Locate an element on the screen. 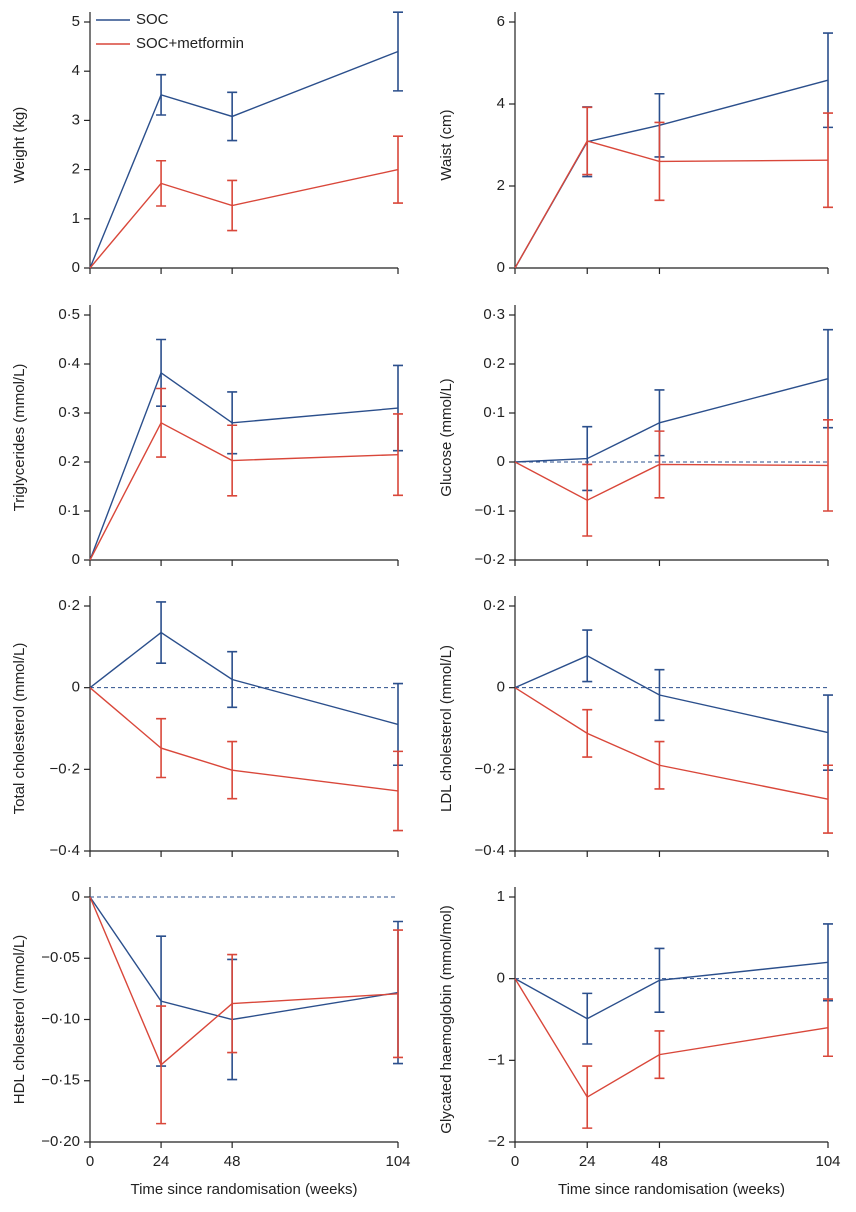 The width and height of the screenshot is (856, 1212). y-tick-label: −0·05 is located at coordinates (60, 957).